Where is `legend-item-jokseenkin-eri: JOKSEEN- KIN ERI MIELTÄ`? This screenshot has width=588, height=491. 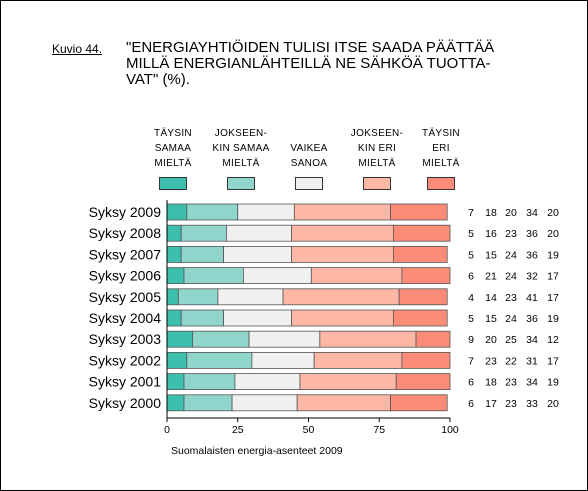 legend-item-jokseenkin-eri: JOKSEEN- KIN ERI MIELTÄ is located at coordinates (377, 158).